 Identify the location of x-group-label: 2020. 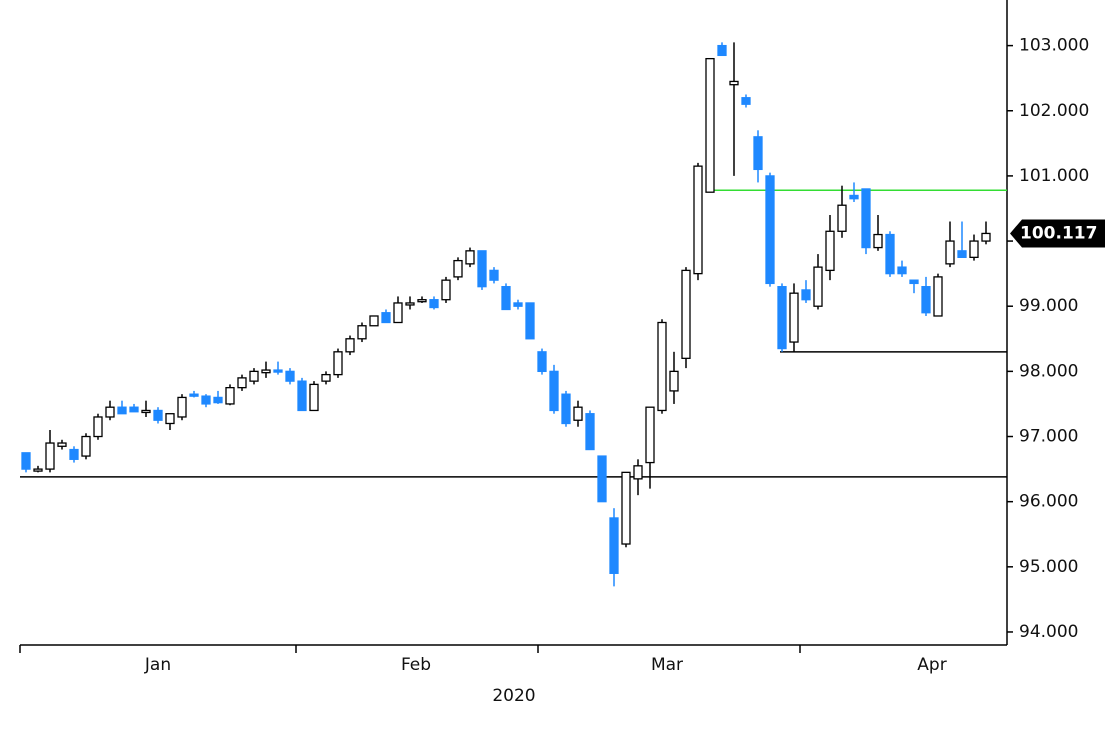
(513, 696).